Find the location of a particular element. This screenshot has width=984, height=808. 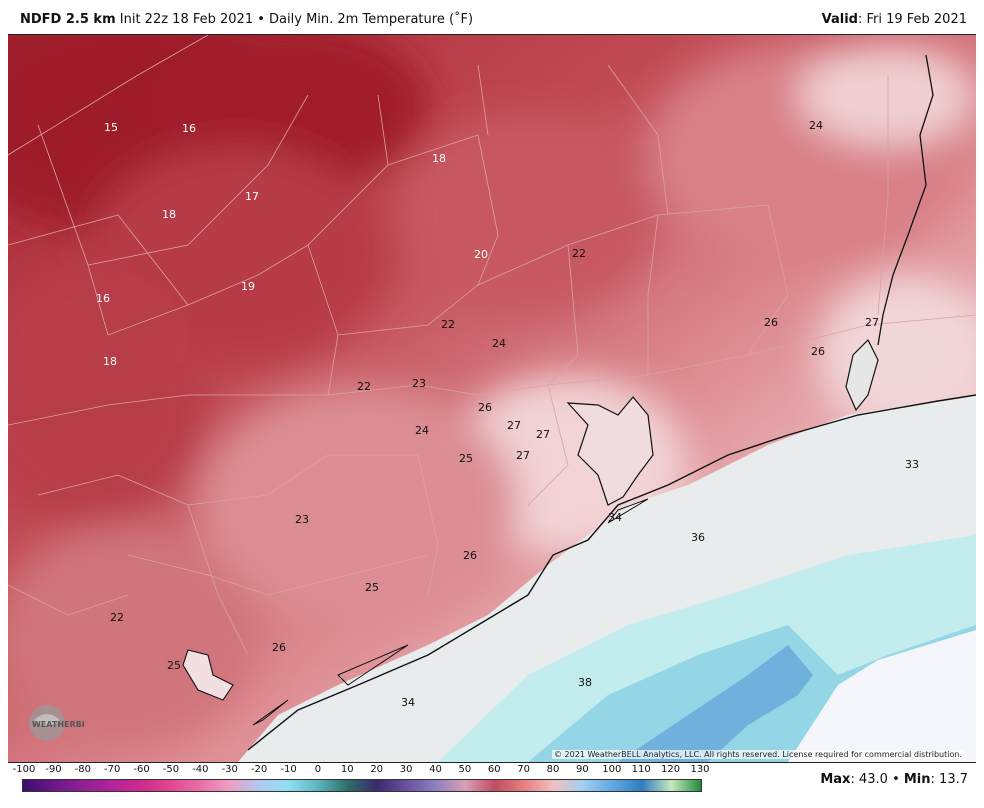

colorbar-tick: 80 is located at coordinates (553, 769).